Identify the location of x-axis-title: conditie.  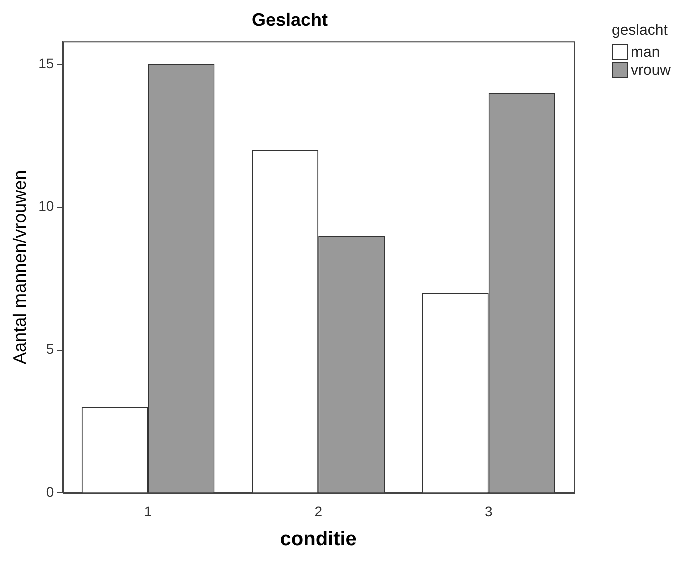
(318, 539).